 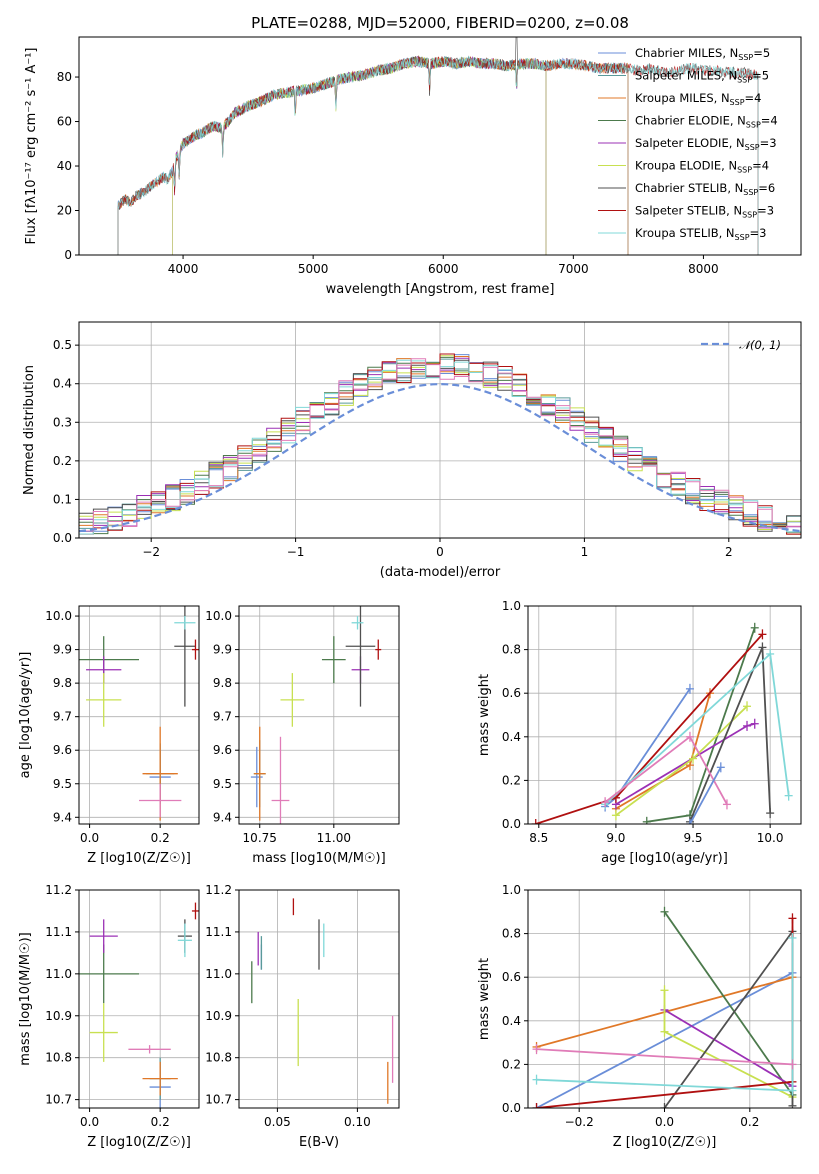 I want to click on y-tick-label: 60, so click(x=64, y=122).